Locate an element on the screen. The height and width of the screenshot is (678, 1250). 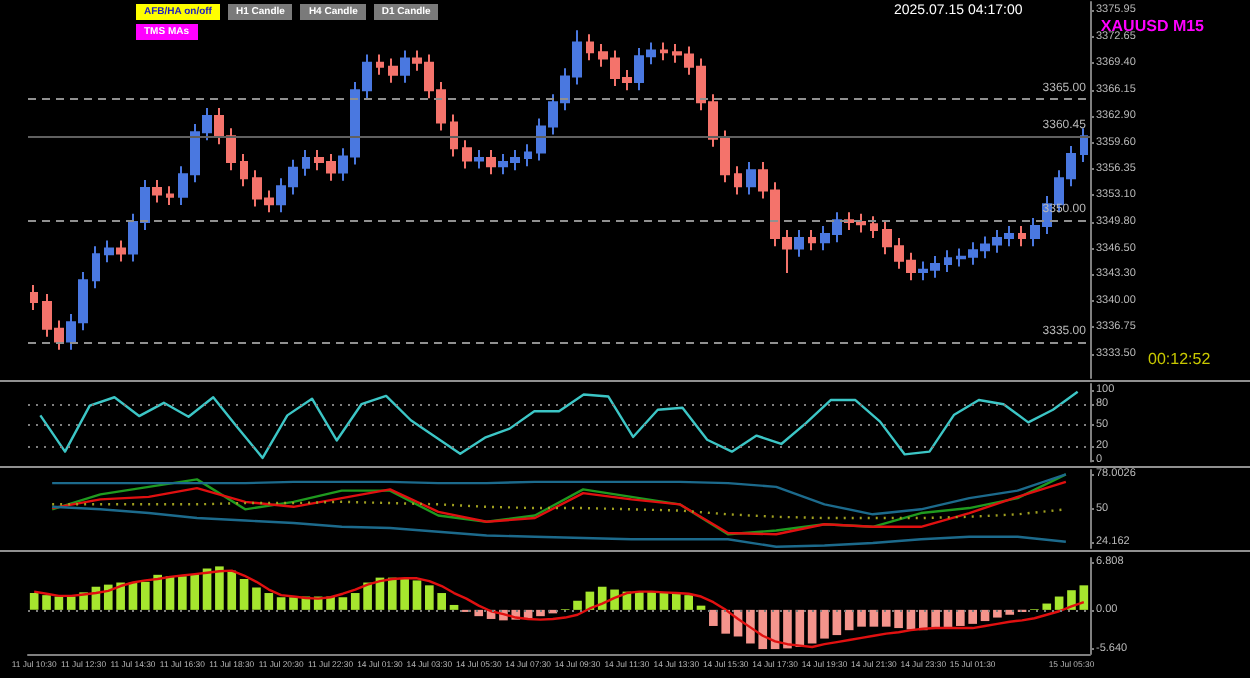
text: 00:12:52 is located at coordinates (1179, 359).